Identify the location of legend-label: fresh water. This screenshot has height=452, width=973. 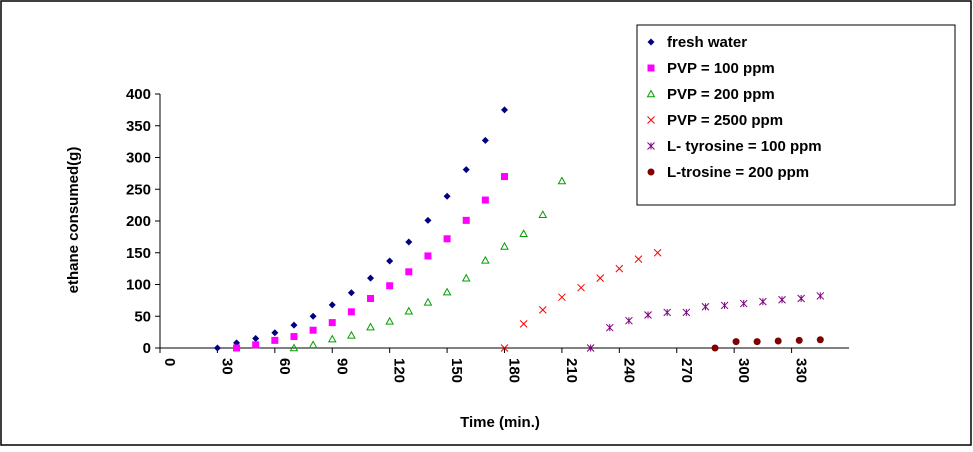
(707, 42).